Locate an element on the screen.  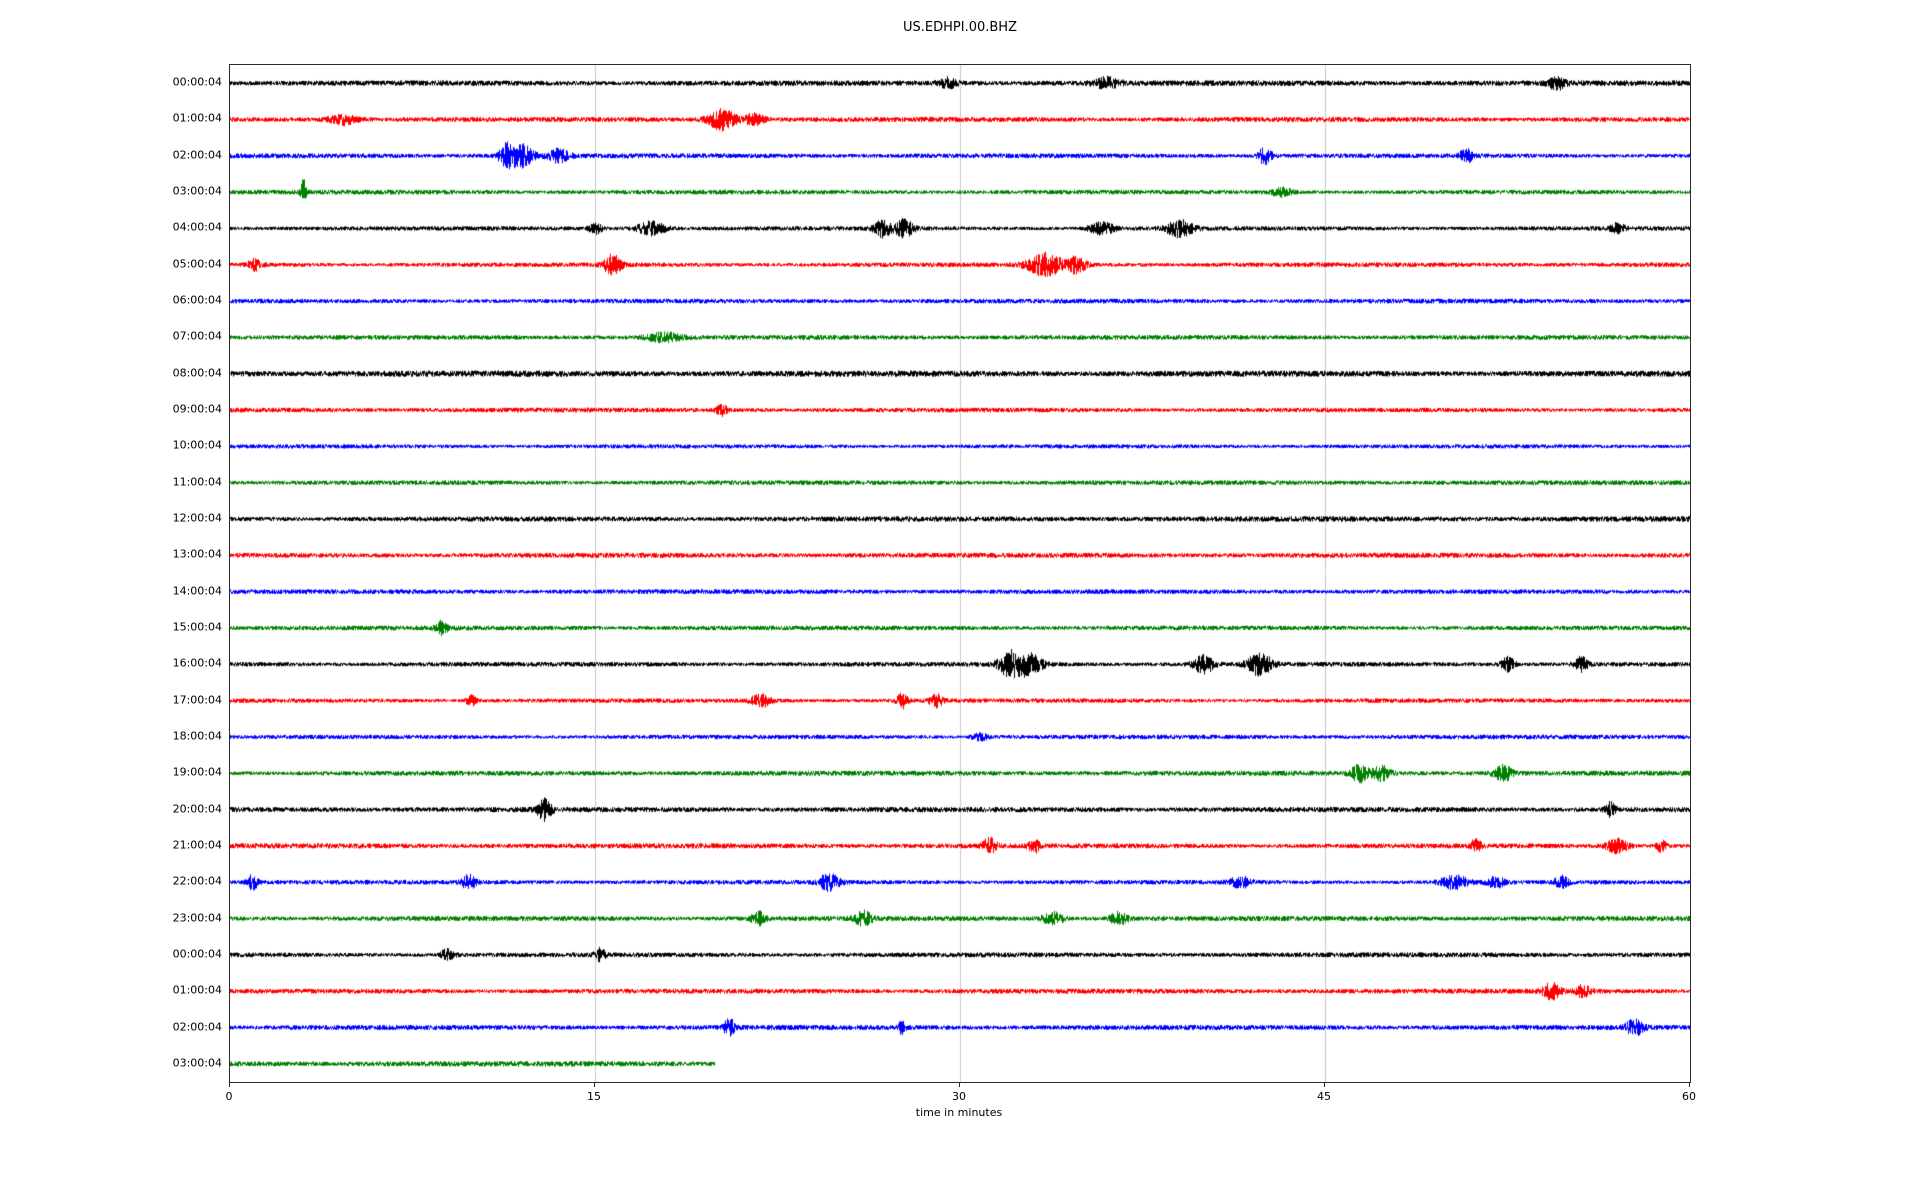
trace-label: 19:00:04 is located at coordinates (197, 772).